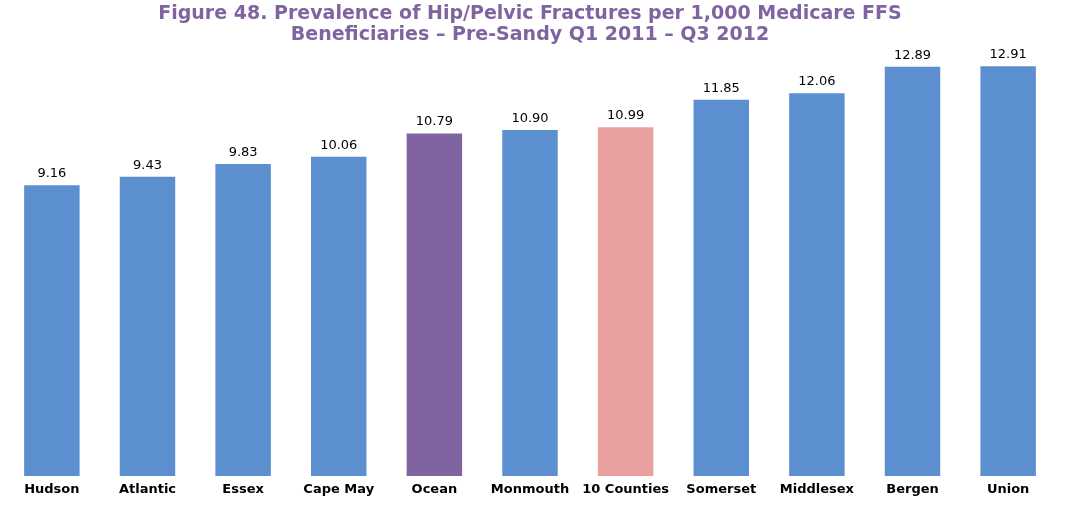 This screenshot has width=1083, height=514. Describe the element at coordinates (626, 488) in the screenshot. I see `x-tick-label: 10 Counties` at that location.